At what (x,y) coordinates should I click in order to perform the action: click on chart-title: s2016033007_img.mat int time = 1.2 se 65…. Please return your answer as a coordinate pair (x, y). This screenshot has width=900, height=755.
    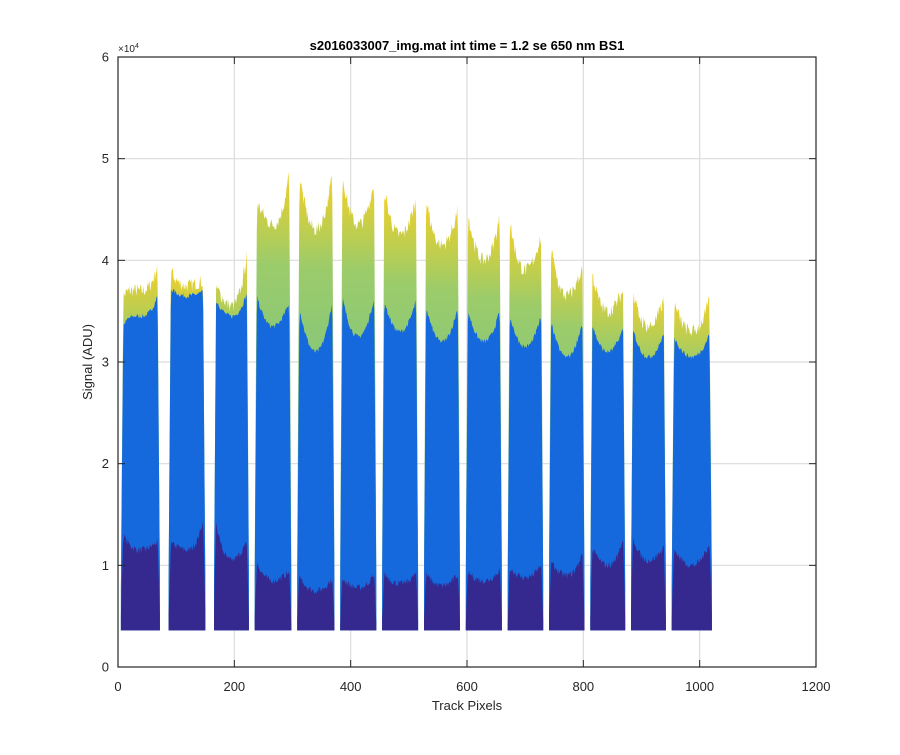
    Looking at the image, I should click on (467, 45).